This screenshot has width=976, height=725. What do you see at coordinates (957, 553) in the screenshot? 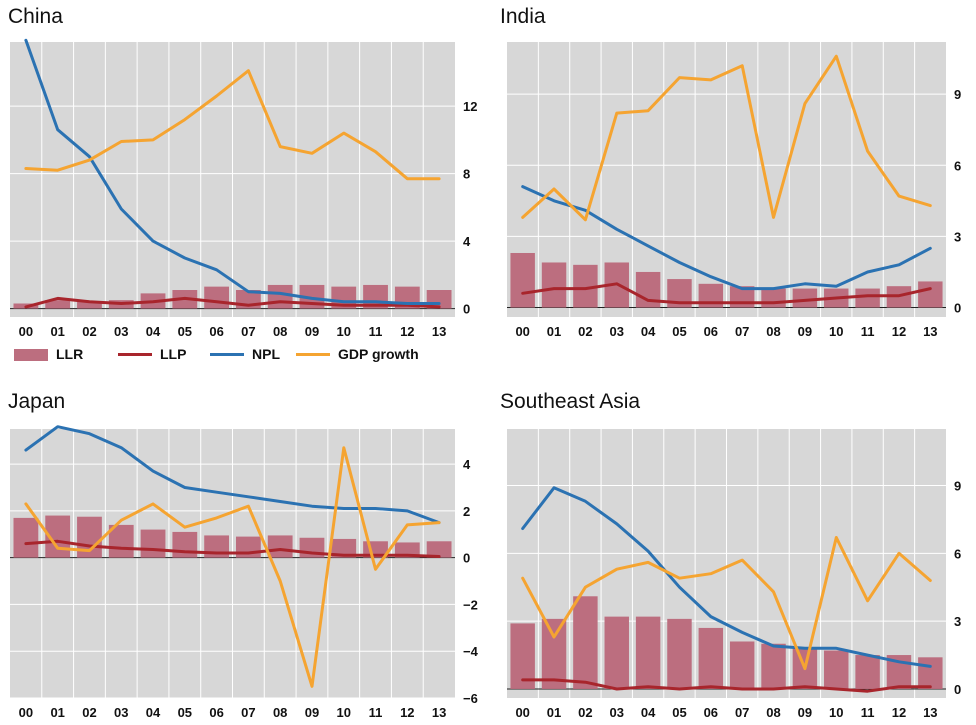
I see `y-tick-label: 6` at bounding box center [957, 553].